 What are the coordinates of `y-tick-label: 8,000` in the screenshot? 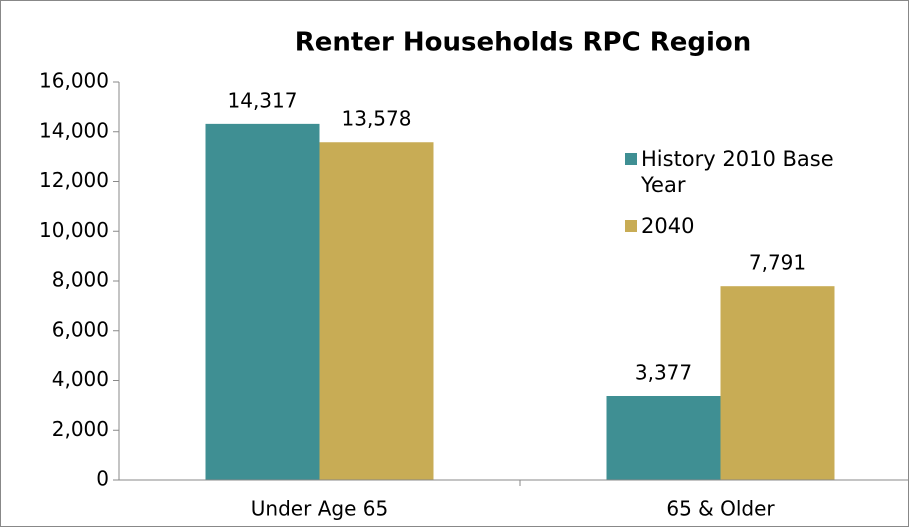 It's located at (80, 280).